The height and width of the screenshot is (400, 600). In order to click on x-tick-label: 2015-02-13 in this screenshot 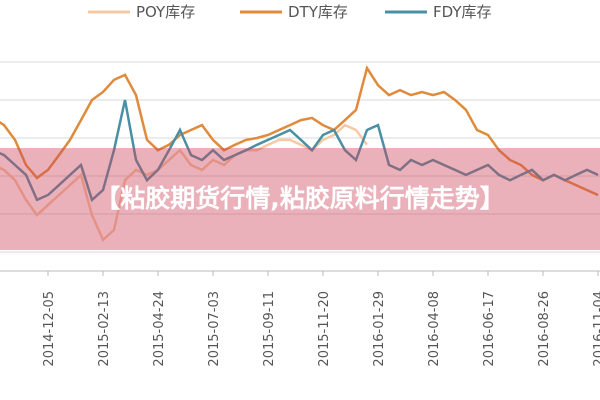, I will do `click(104, 329)`.